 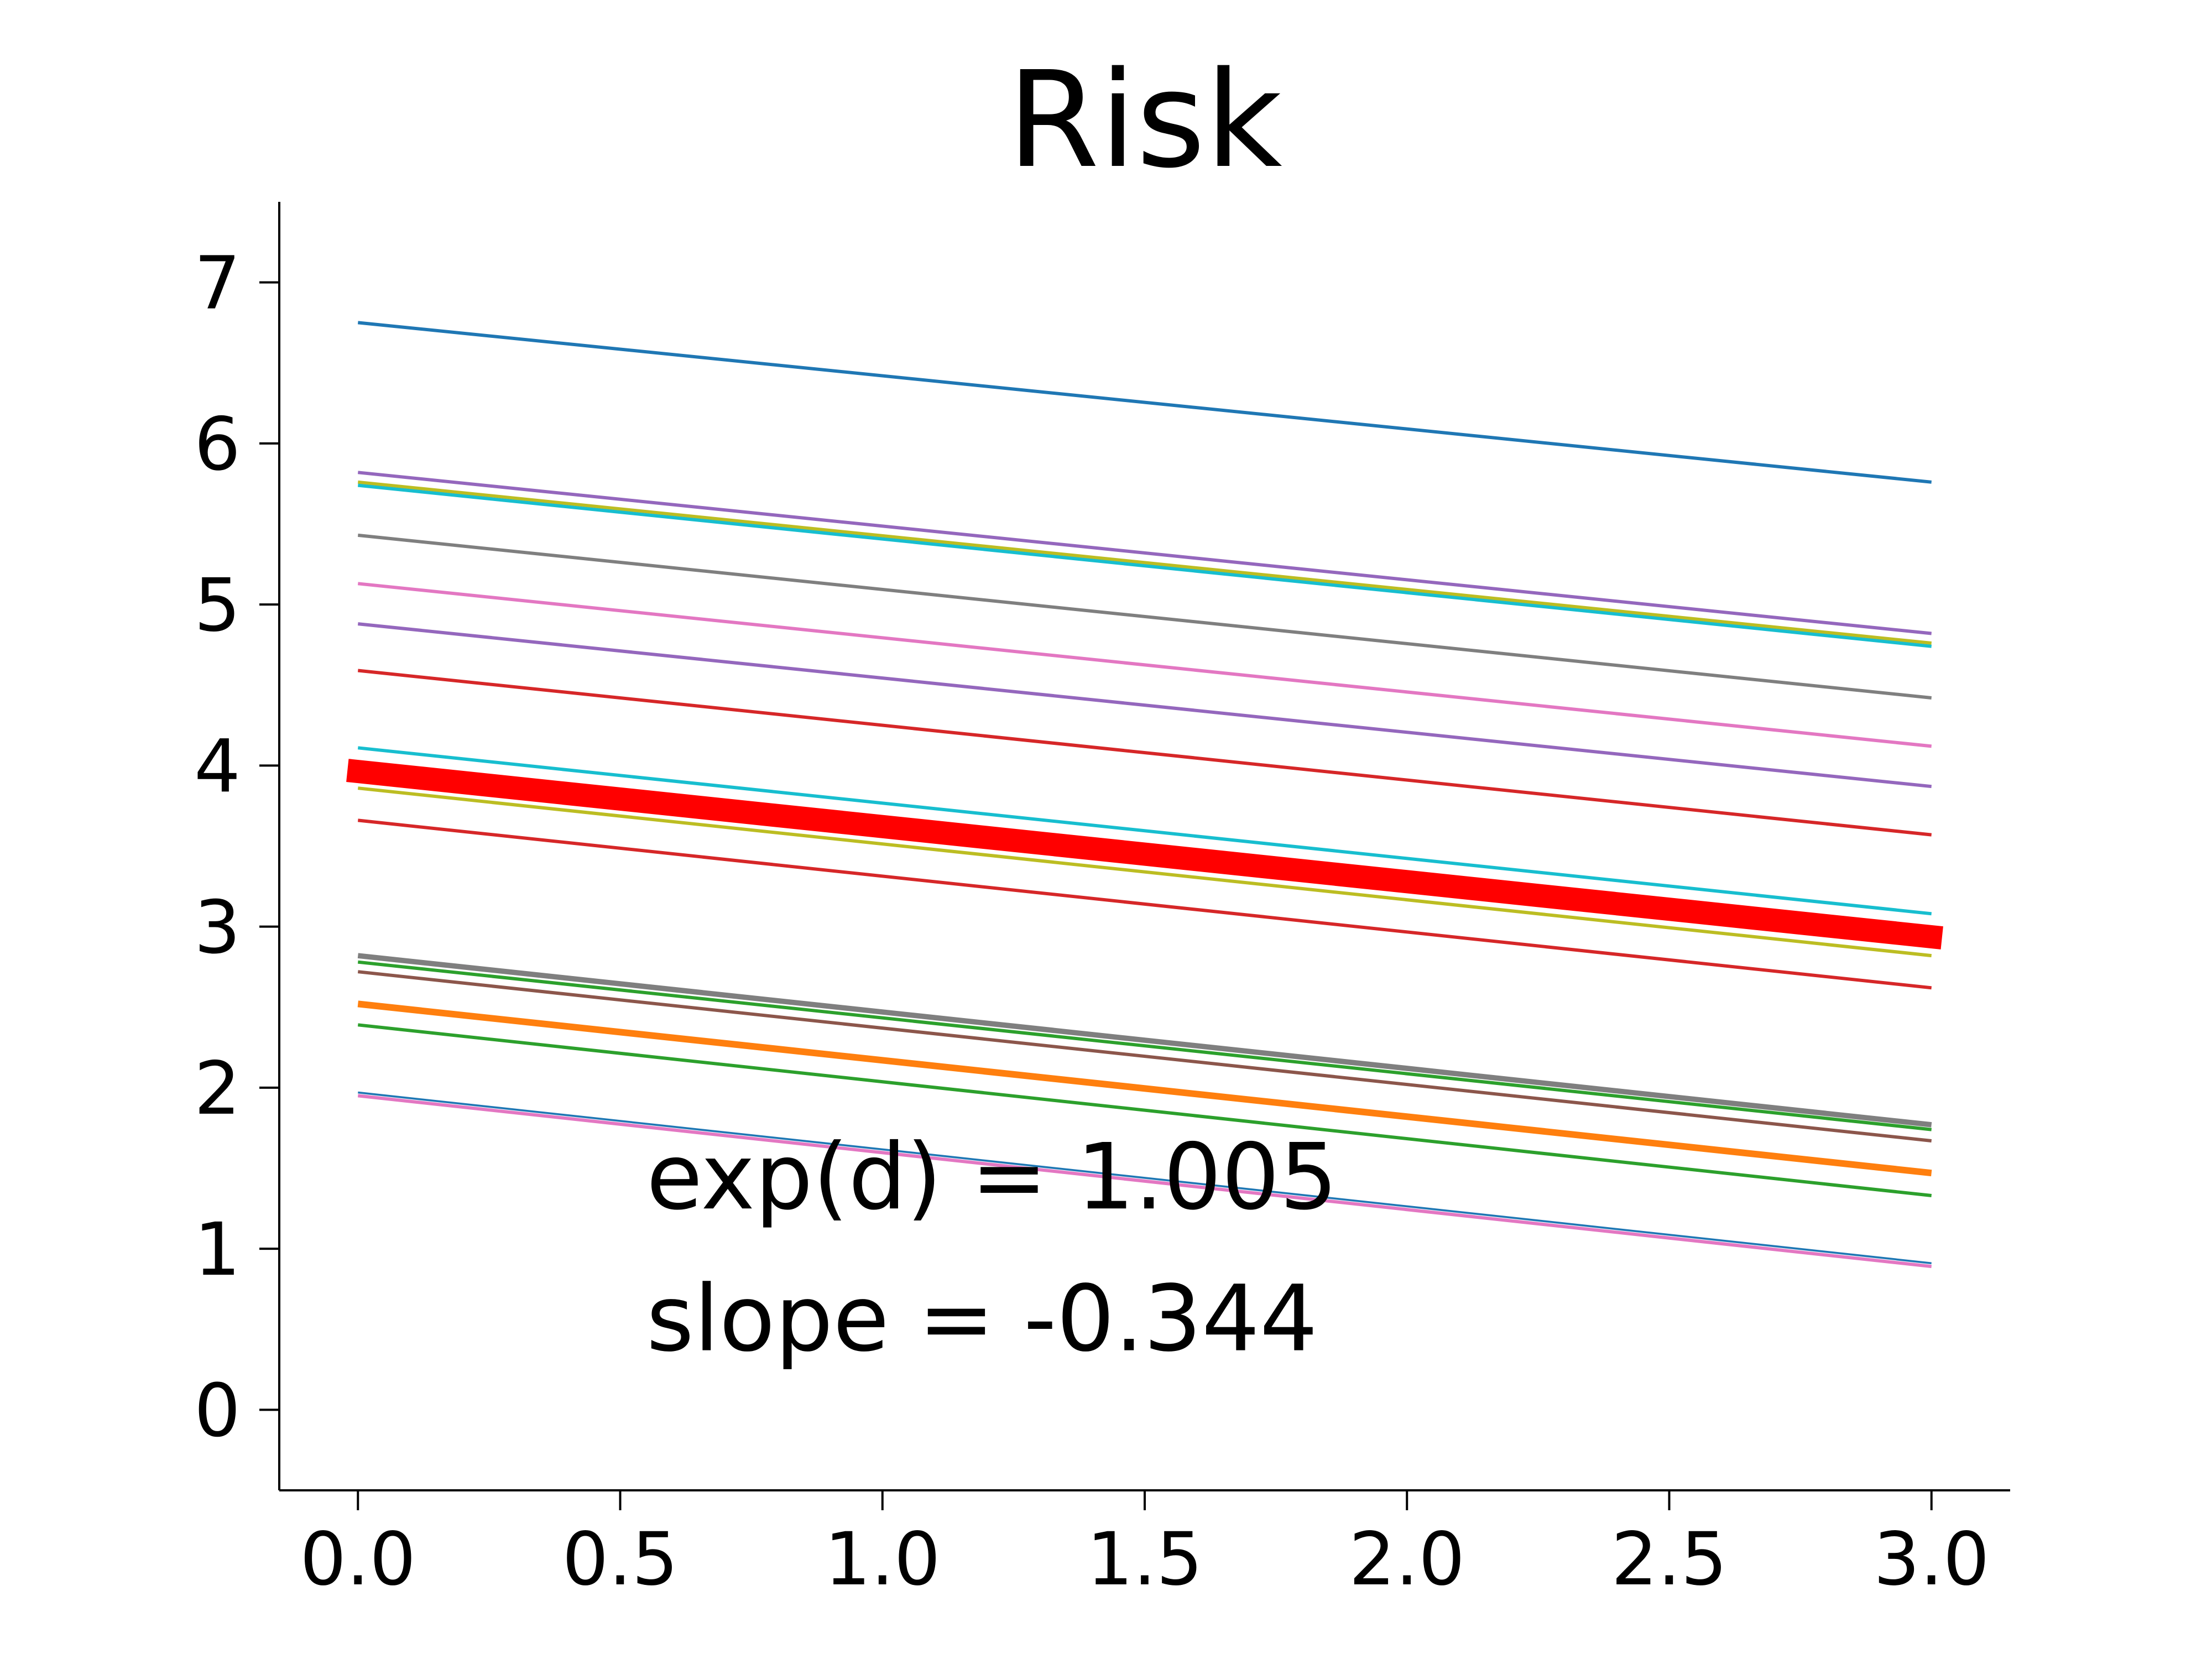 What do you see at coordinates (982, 1319) in the screenshot?
I see `annotation-2: slope = -0.344` at bounding box center [982, 1319].